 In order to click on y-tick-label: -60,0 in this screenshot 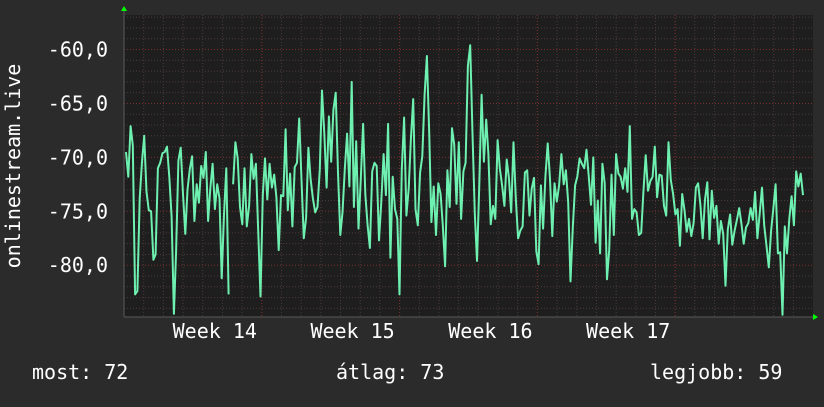, I will do `click(78, 50)`.